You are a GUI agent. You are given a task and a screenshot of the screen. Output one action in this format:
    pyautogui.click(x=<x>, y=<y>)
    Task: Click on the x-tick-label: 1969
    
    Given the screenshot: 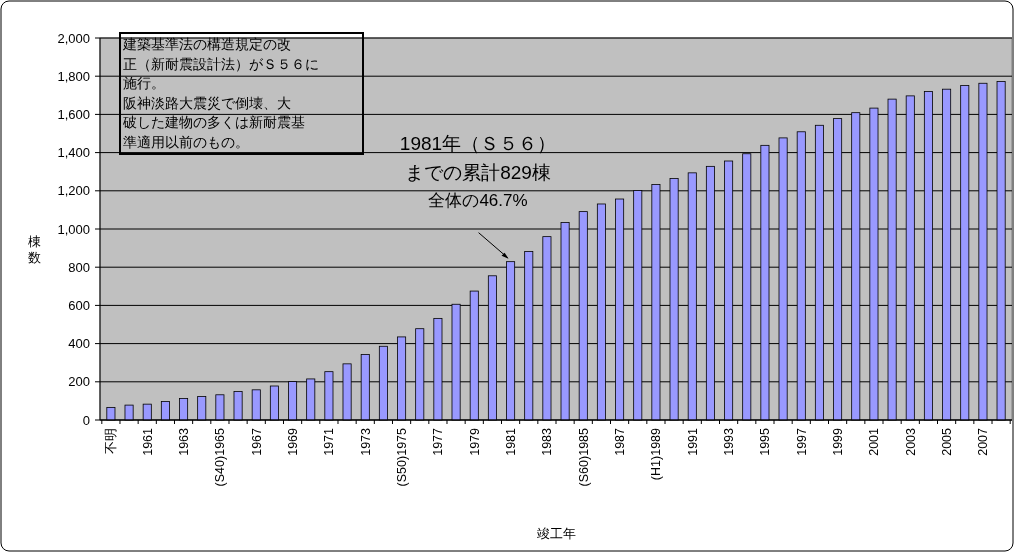 What is the action you would take?
    pyautogui.click(x=292, y=441)
    